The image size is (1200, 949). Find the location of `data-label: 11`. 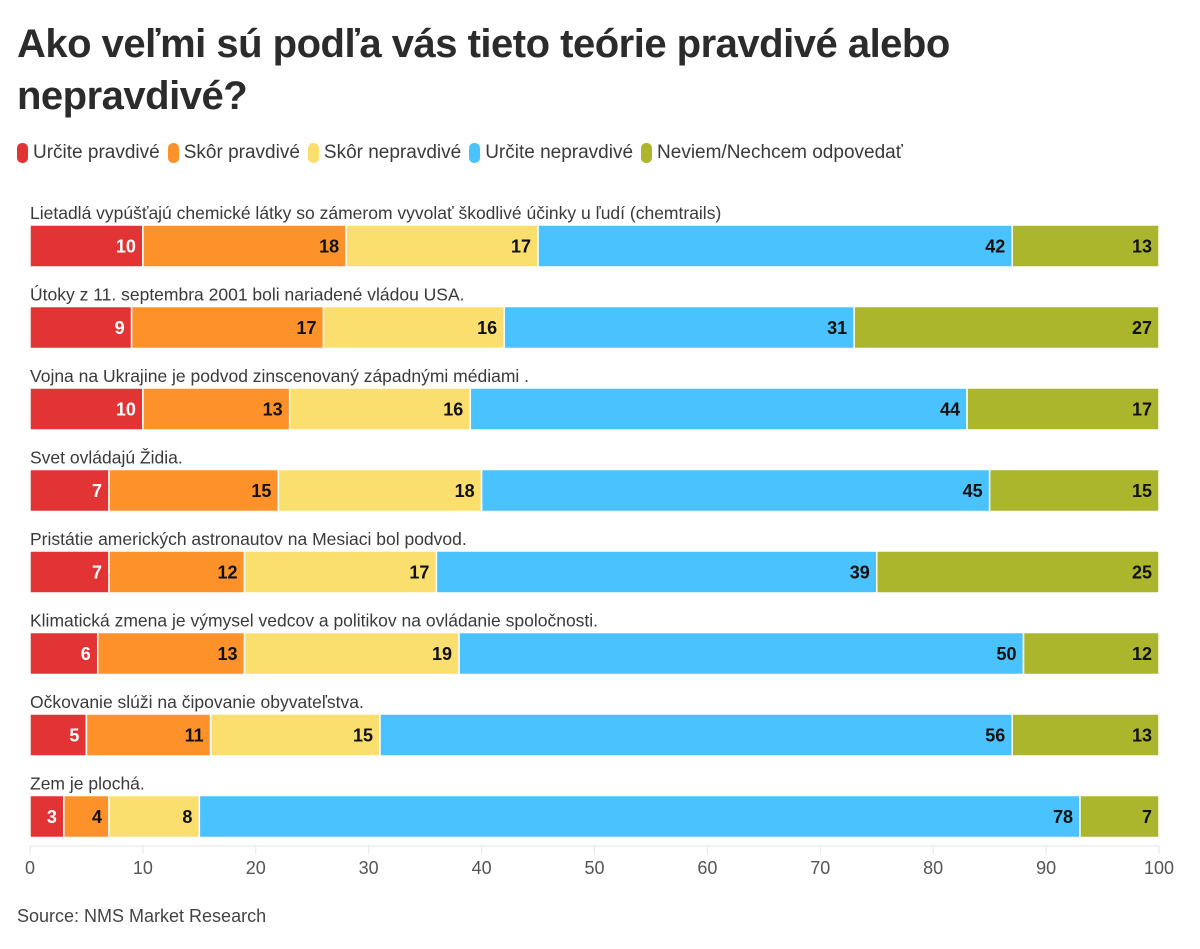

data-label: 11 is located at coordinates (194, 736).